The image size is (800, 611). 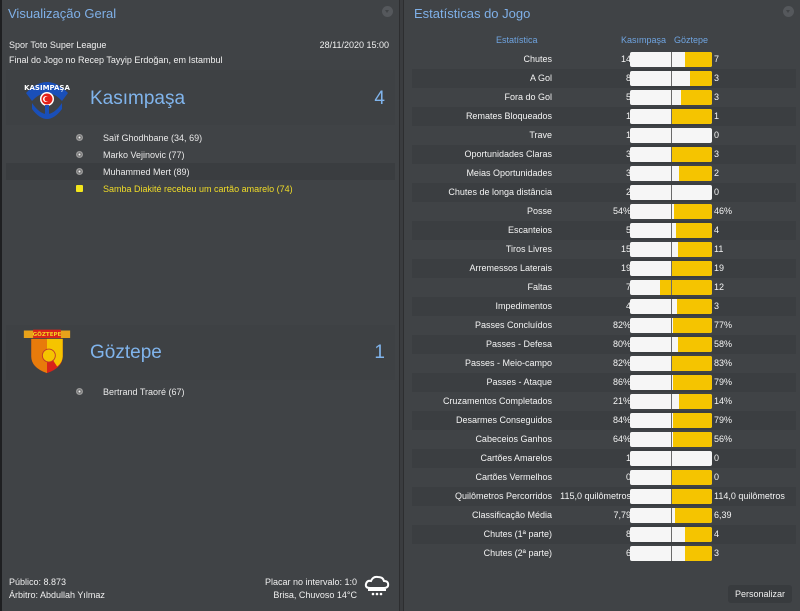 What do you see at coordinates (760, 594) in the screenshot?
I see `customize-button: Personalizar` at bounding box center [760, 594].